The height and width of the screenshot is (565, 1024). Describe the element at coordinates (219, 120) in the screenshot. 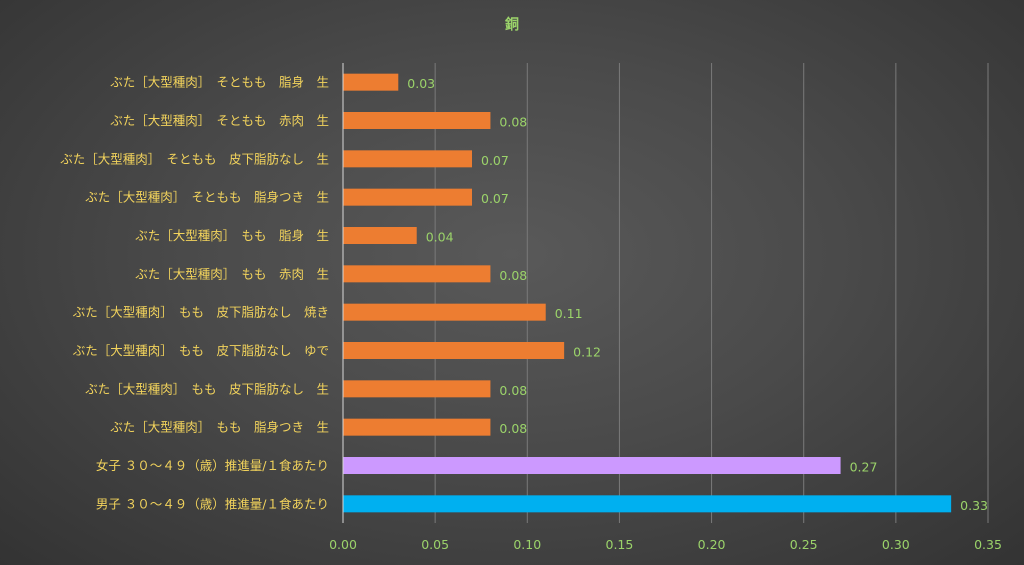

I see `category-label: ぶた［大型種肉］ そともも 赤肉 生` at that location.